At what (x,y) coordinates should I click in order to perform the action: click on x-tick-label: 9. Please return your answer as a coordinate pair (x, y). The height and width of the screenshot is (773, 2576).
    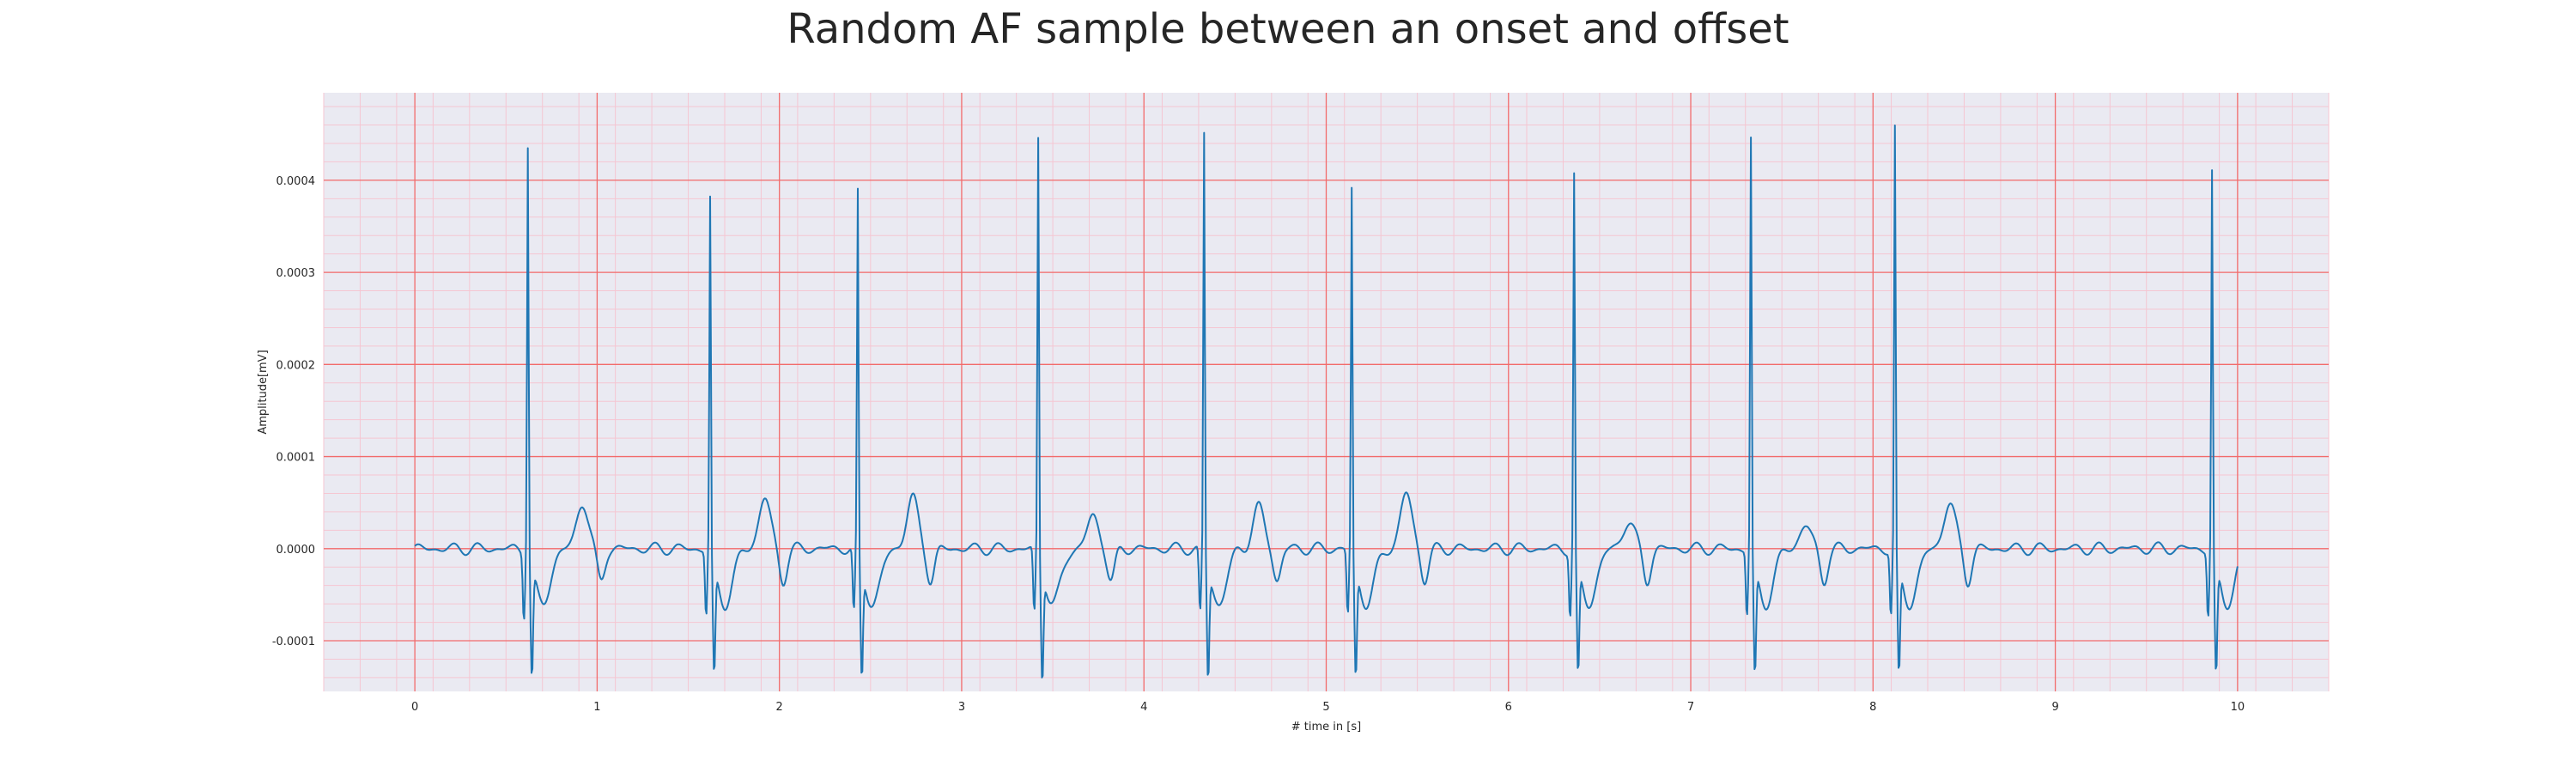
    Looking at the image, I should click on (2054, 707).